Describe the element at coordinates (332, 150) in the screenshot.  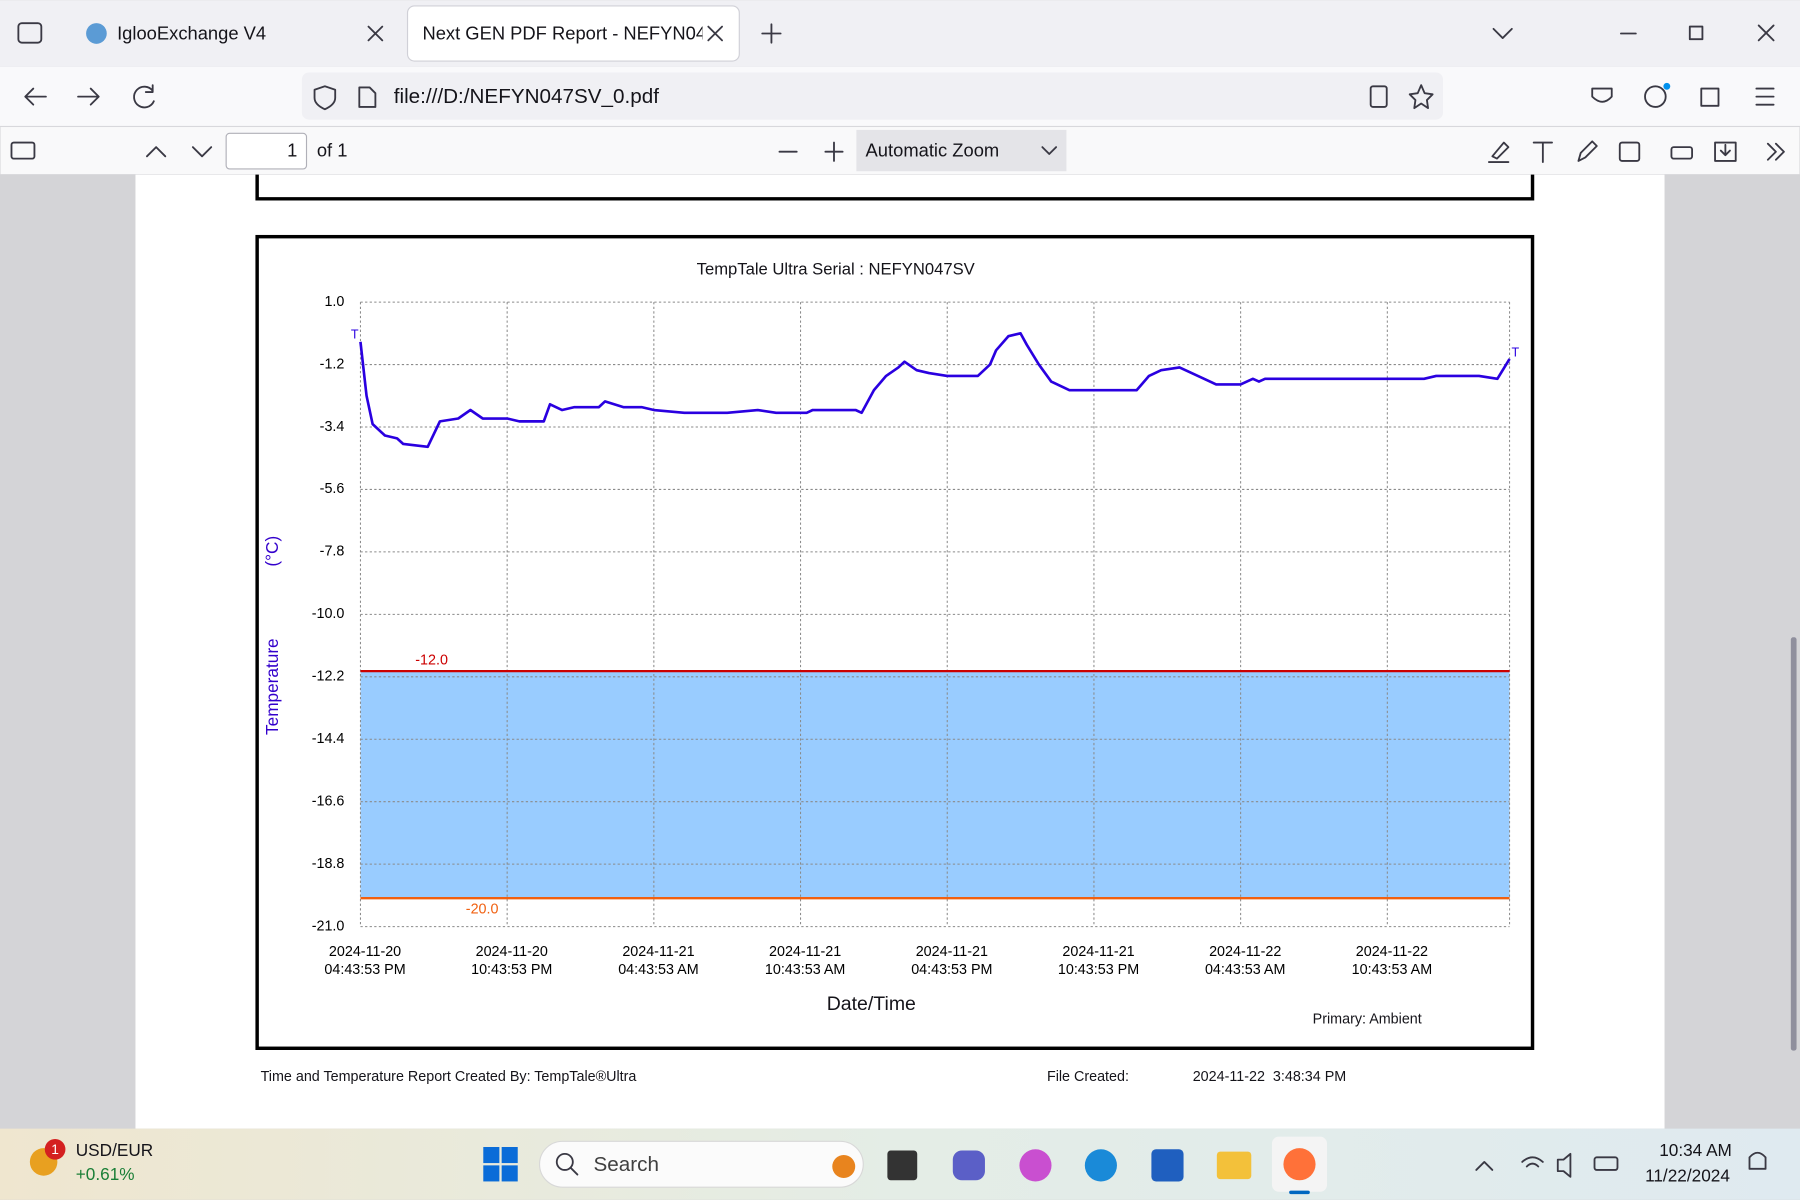
I see `page-count: of 1` at that location.